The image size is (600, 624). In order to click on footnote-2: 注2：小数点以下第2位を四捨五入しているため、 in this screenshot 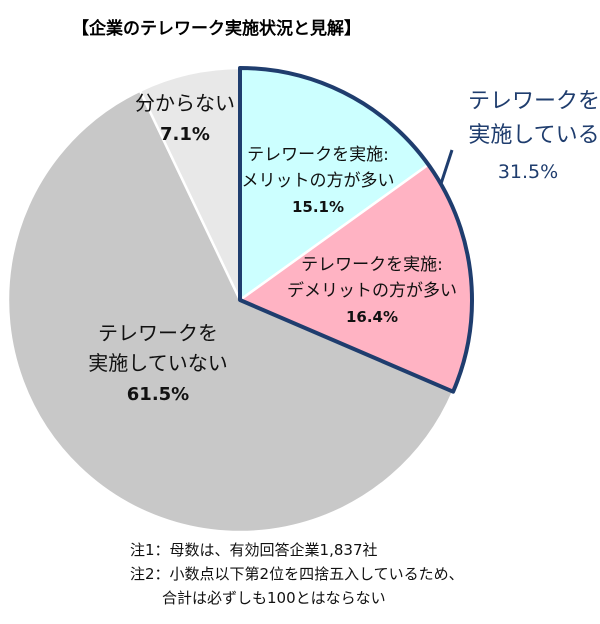, I will do `click(297, 574)`.